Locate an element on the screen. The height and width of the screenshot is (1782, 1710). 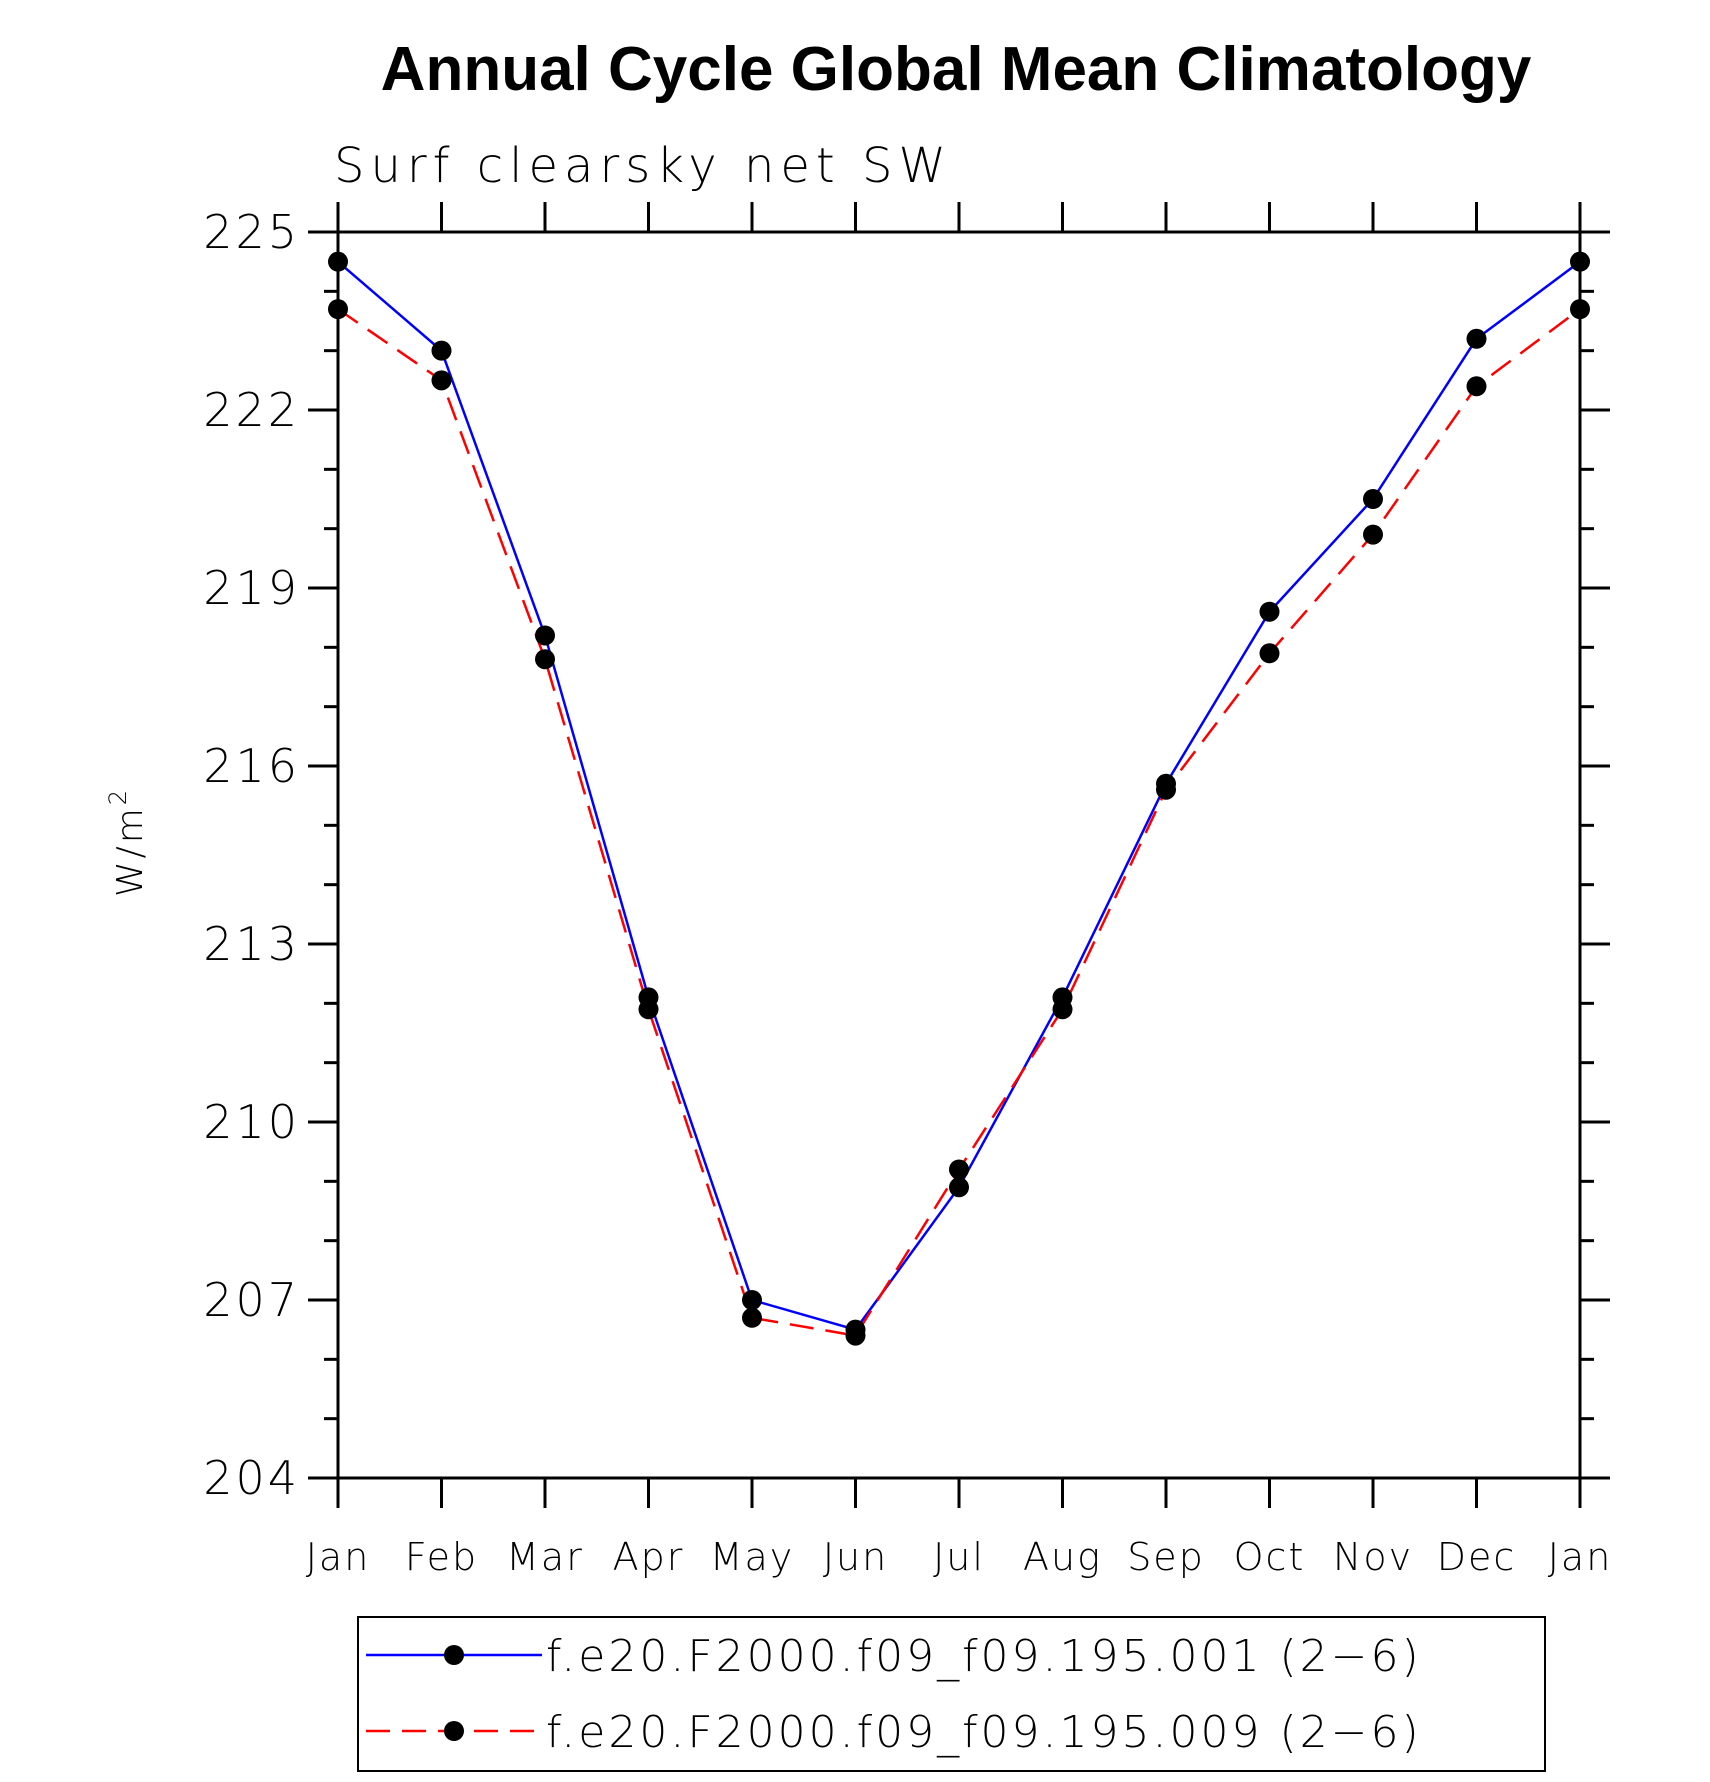
legend-label-2: f.e20.F2000.f09_f09.195.009 (2−6) is located at coordinates (984, 1732).